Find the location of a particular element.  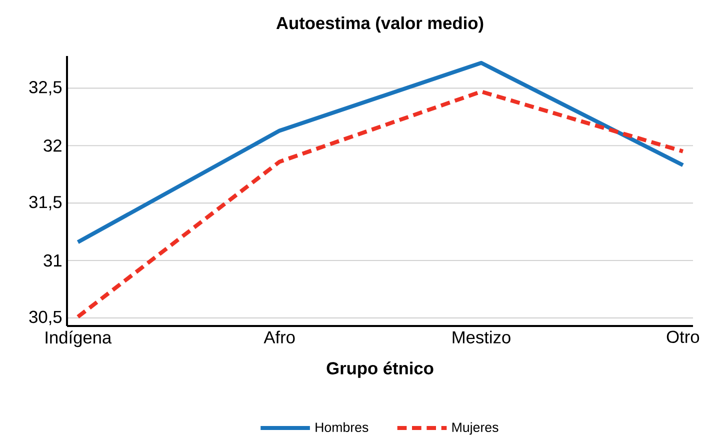

y-tick-label: 31,5 is located at coordinates (45, 203).